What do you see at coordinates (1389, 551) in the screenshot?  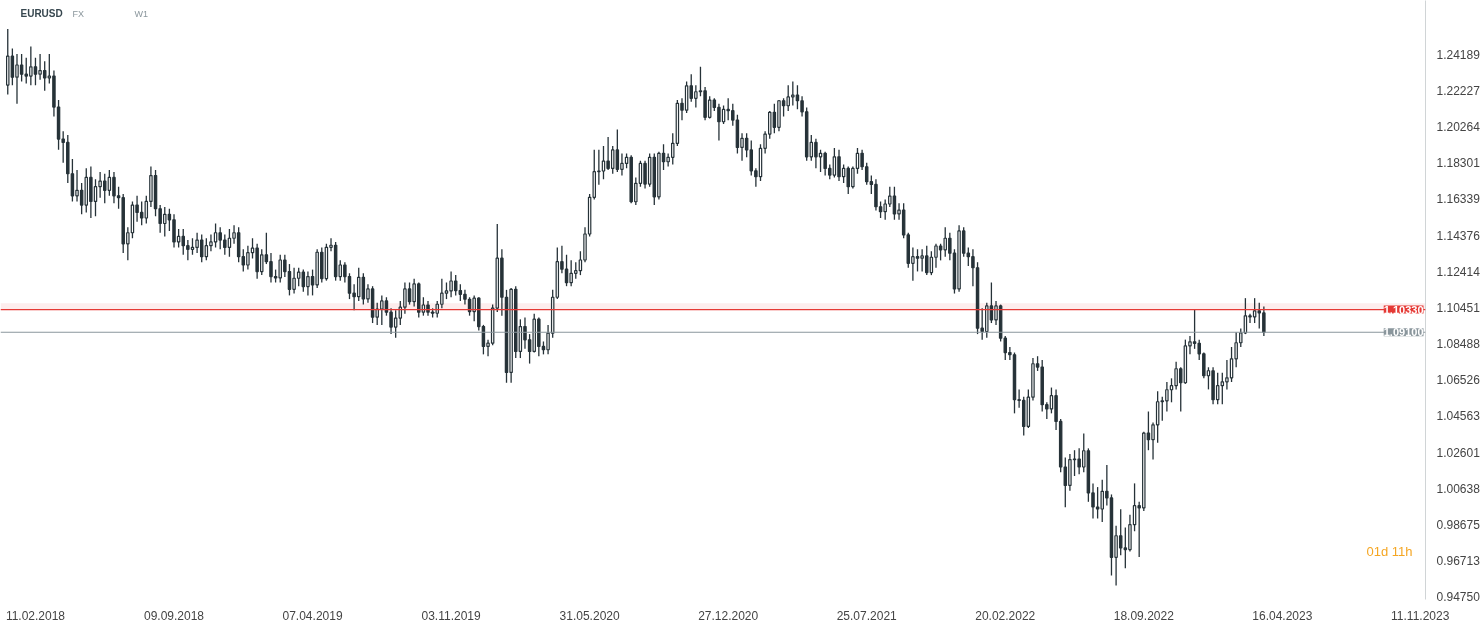 I see `annotation: 01d 11h` at bounding box center [1389, 551].